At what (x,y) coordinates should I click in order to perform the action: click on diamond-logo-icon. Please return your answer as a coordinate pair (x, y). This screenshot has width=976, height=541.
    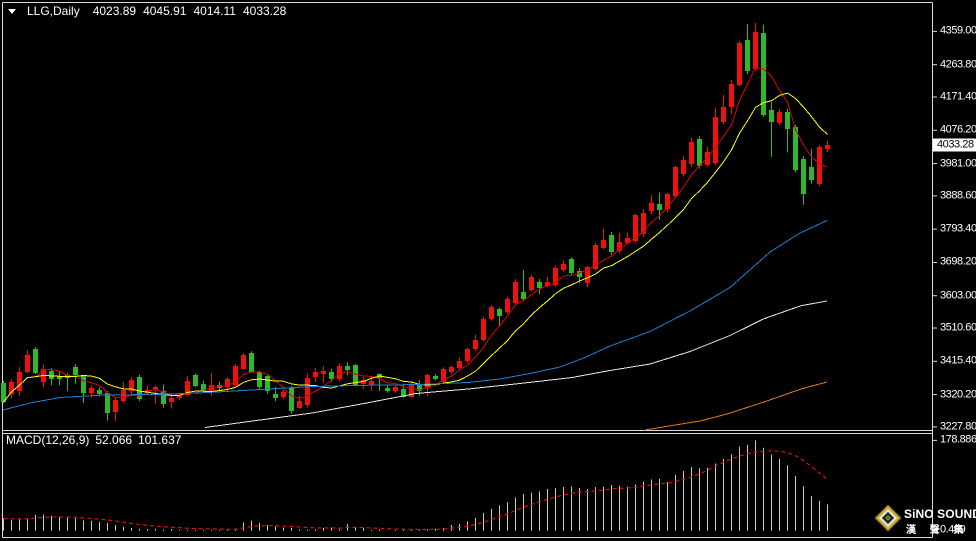
    Looking at the image, I should click on (888, 518).